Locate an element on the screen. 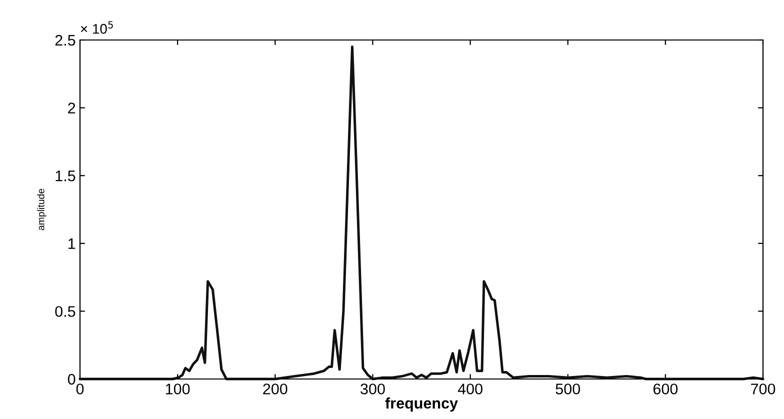 This screenshot has height=419, width=784. x-axis-title: frequency is located at coordinates (421, 404).